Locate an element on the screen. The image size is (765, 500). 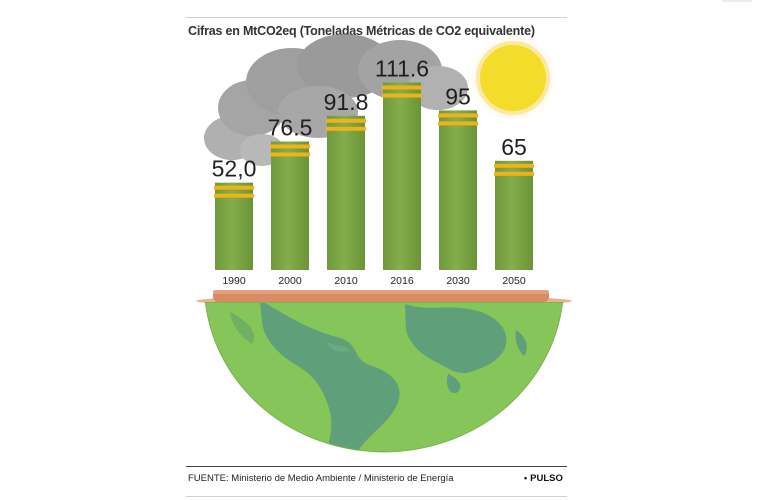
category-label: 2030 is located at coordinates (458, 281).